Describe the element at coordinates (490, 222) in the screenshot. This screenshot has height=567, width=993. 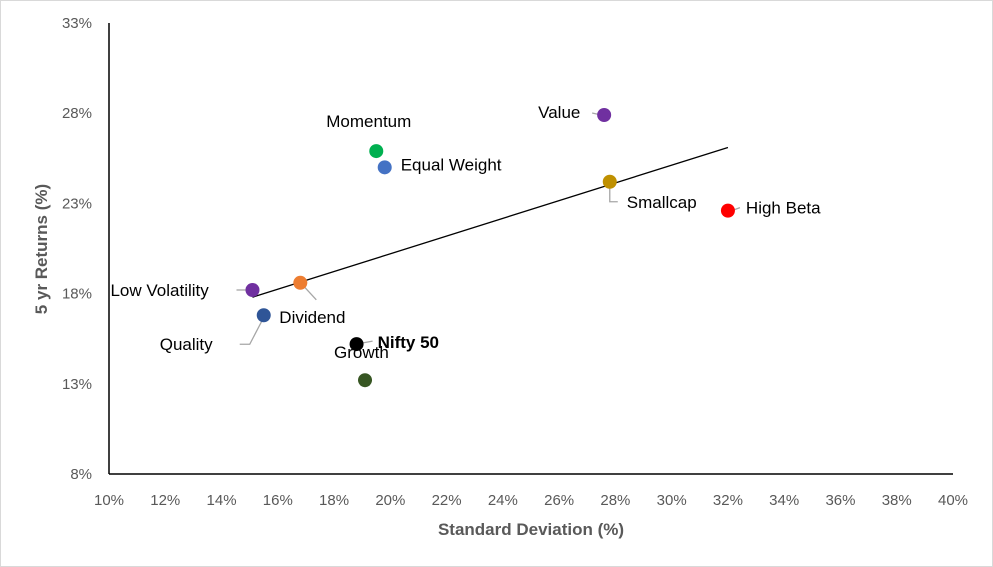
I see `trendline` at that location.